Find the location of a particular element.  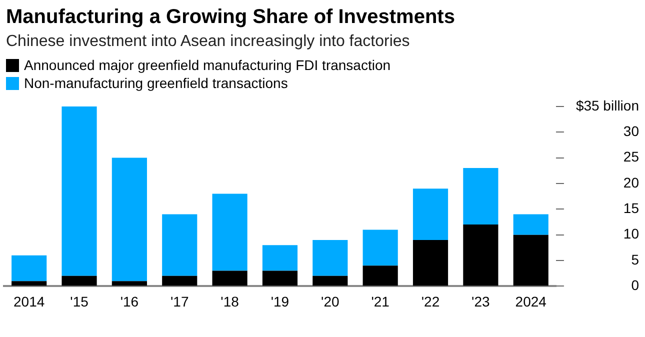

x-tick-label: '16 is located at coordinates (129, 301).